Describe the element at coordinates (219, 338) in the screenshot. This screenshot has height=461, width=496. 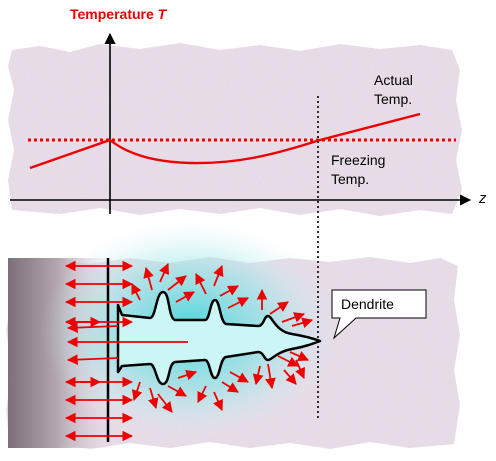
I see `dendrite-shape` at that location.